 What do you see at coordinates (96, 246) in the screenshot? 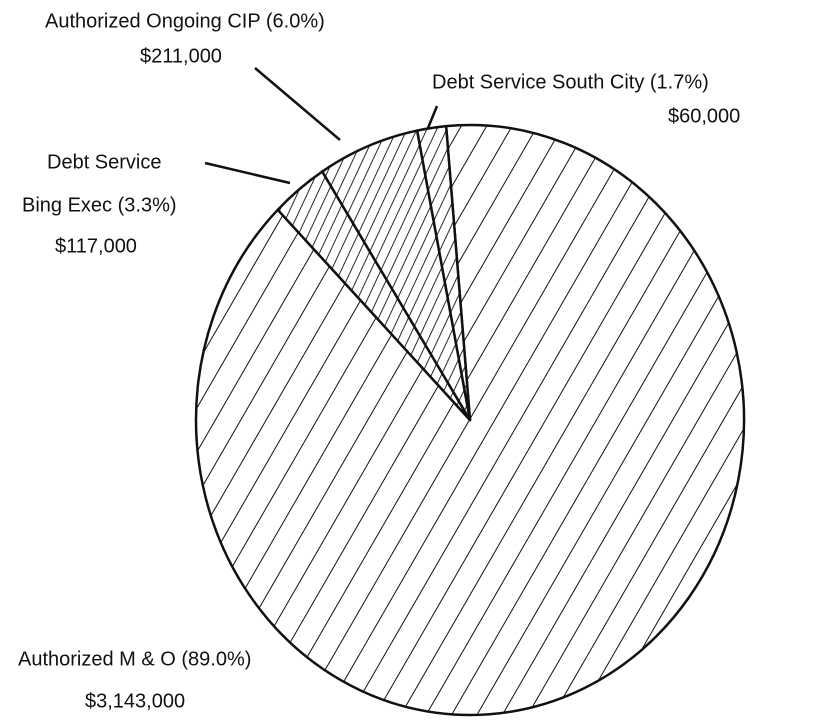
I see `value-label: $117,000` at bounding box center [96, 246].